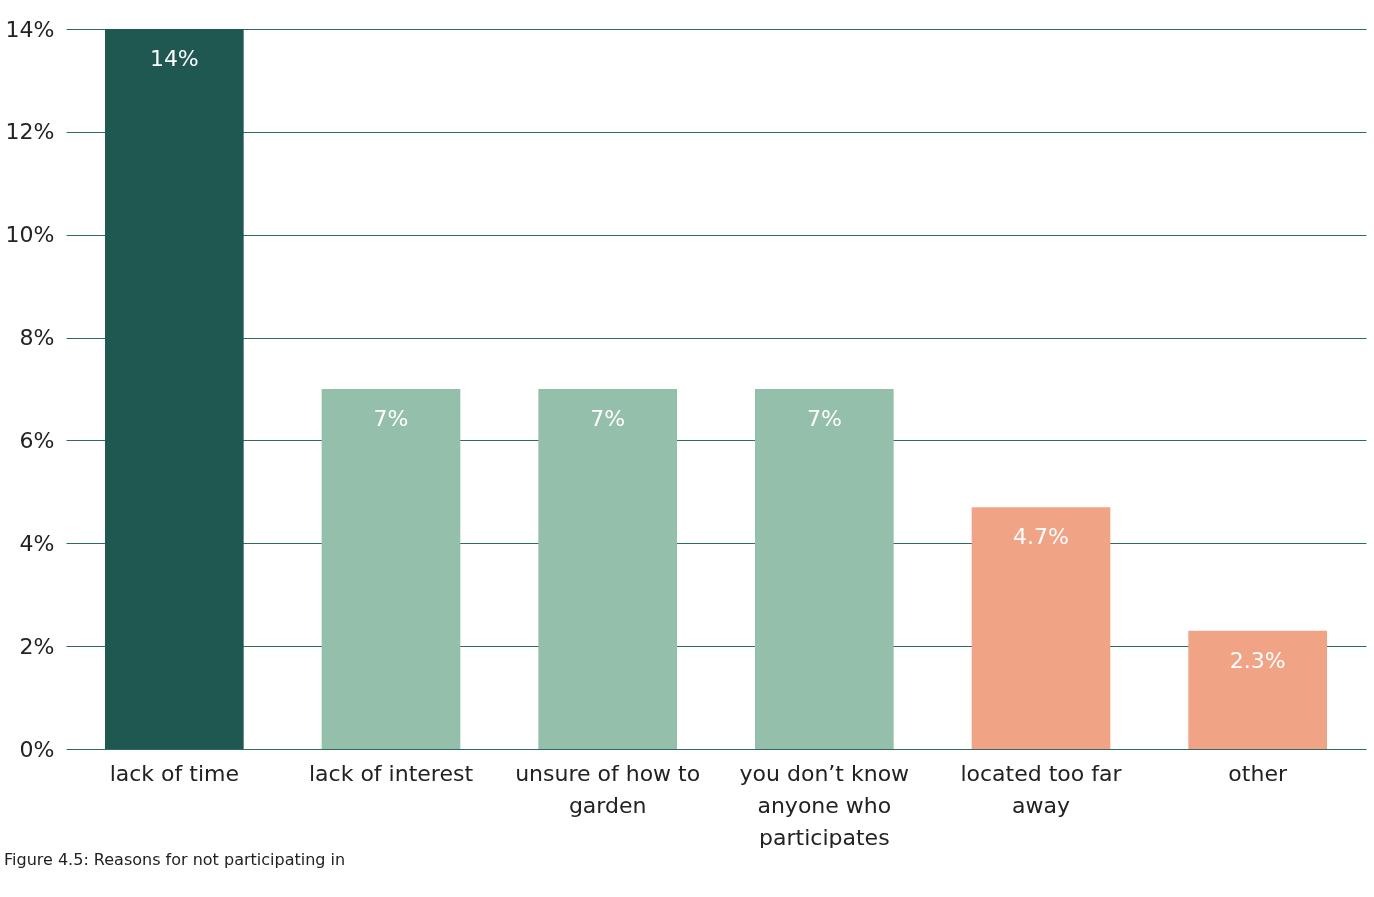 The image size is (1374, 897). Describe the element at coordinates (1257, 660) in the screenshot. I see `data-label: 2.3%` at that location.